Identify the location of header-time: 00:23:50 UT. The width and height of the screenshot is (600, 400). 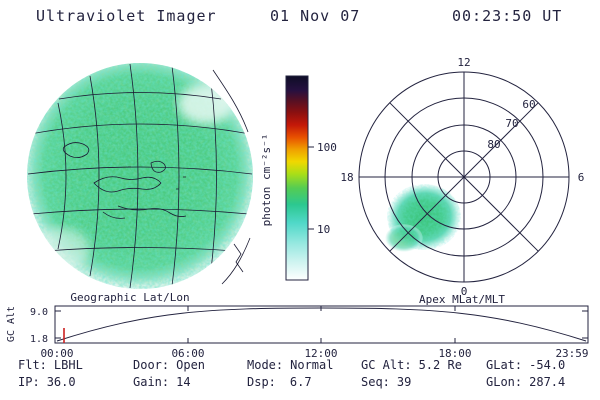
(507, 16).